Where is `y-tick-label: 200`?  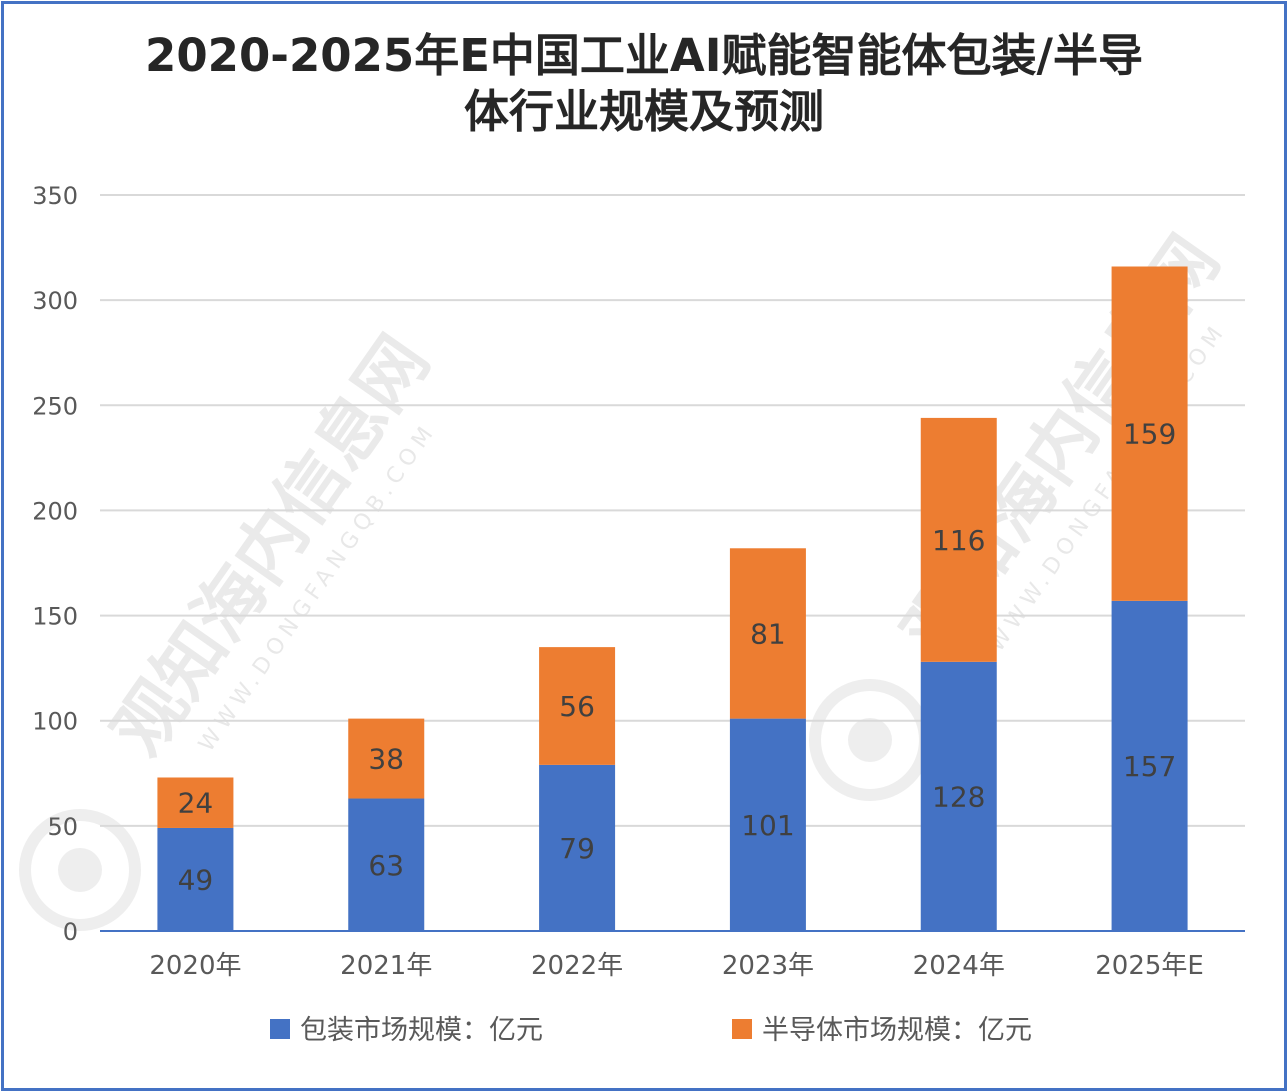 y-tick-label: 200 is located at coordinates (55, 511).